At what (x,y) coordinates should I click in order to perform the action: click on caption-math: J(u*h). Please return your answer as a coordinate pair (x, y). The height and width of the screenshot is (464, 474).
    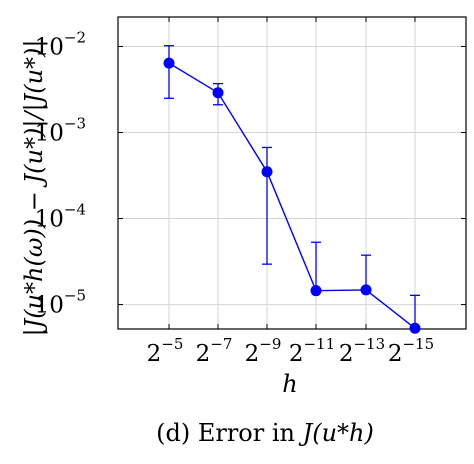
    Looking at the image, I should click on (336, 433).